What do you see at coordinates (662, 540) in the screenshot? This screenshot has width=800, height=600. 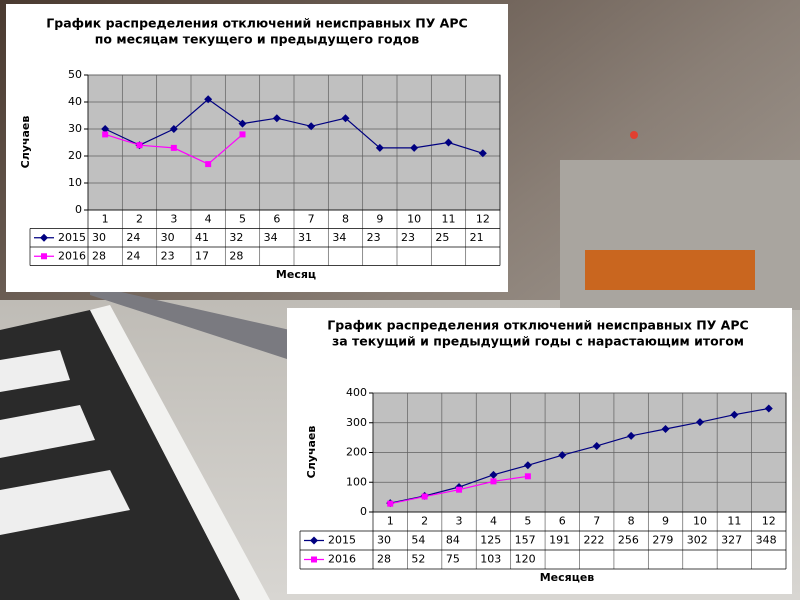 I see `table-value: 279` at bounding box center [662, 540].